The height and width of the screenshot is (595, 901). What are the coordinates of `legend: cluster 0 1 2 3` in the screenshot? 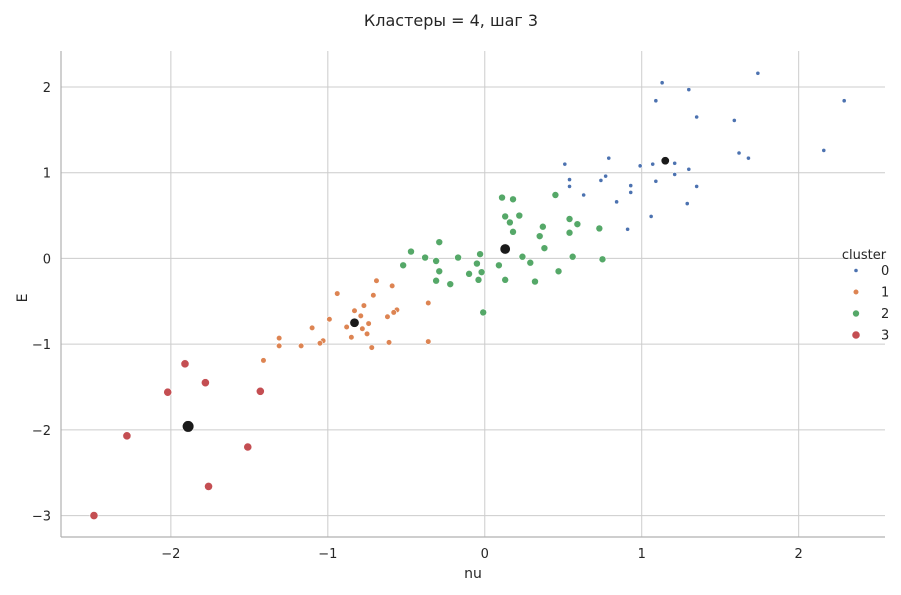 It's located at (865, 296).